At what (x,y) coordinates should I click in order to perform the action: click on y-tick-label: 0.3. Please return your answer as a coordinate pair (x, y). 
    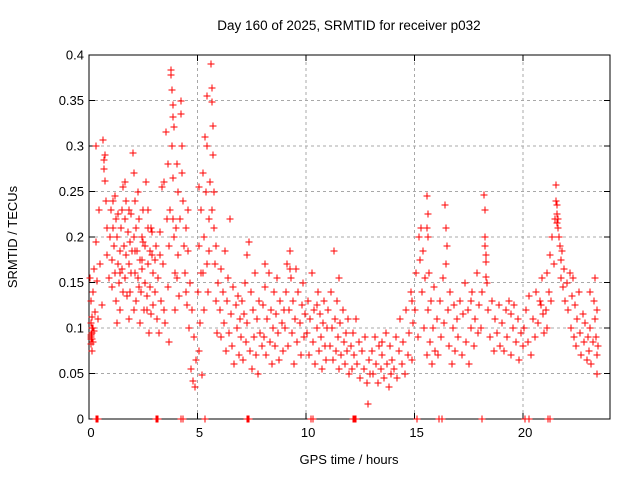
    Looking at the image, I should click on (75, 146).